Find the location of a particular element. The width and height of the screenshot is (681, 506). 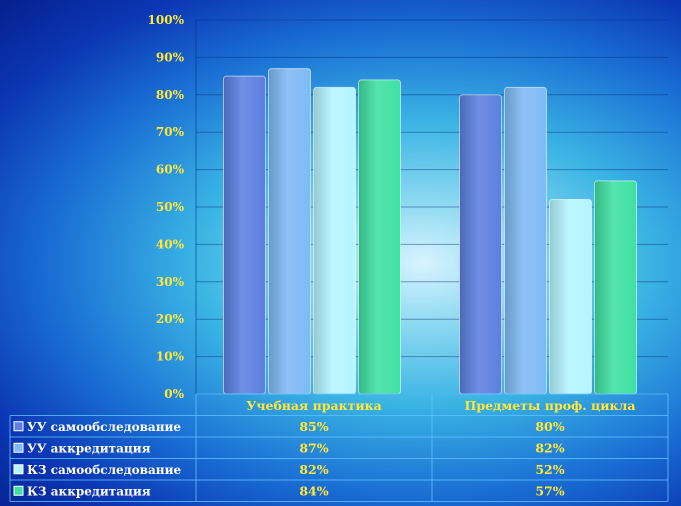

legend-entry: КЗ самообследование is located at coordinates (104, 470).